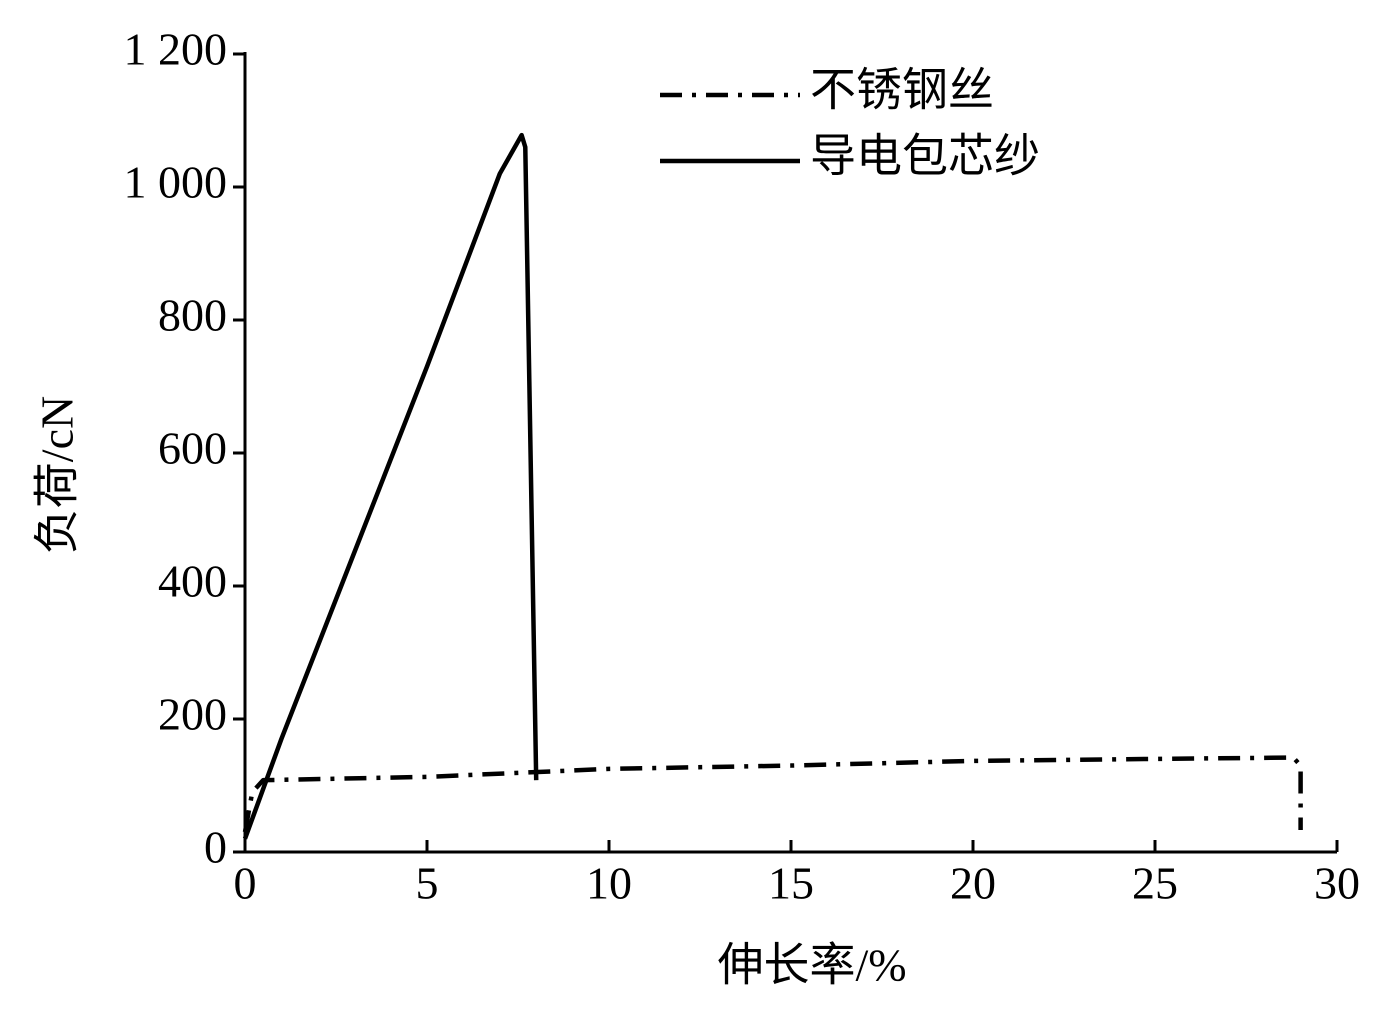 Image resolution: width=1376 pixels, height=1024 pixels. I want to click on x-tick-label: 20, so click(973, 883).